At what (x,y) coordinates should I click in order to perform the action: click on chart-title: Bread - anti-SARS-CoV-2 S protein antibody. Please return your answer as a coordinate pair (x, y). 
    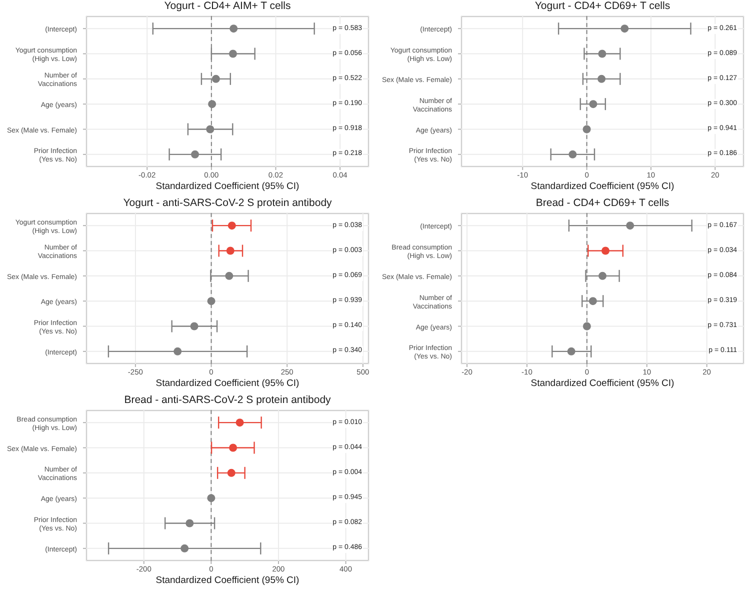
    Looking at the image, I should click on (227, 401).